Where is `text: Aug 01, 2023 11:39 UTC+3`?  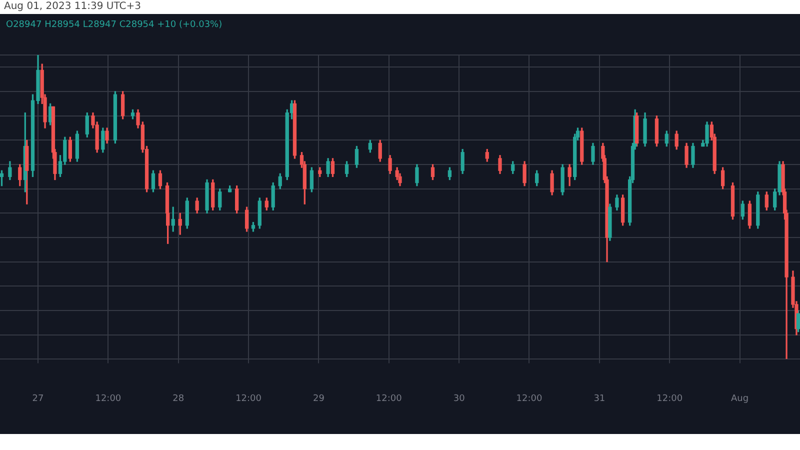 text: Aug 01, 2023 11:39 UTC+3 is located at coordinates (72, 6).